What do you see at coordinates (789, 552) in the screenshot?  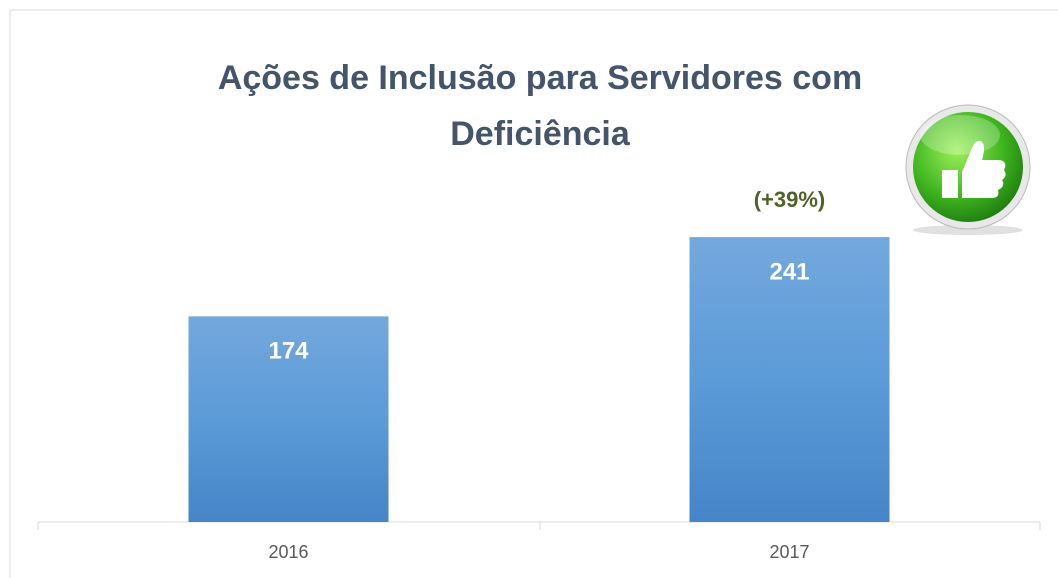 I see `x-tick-label: 2017` at bounding box center [789, 552].